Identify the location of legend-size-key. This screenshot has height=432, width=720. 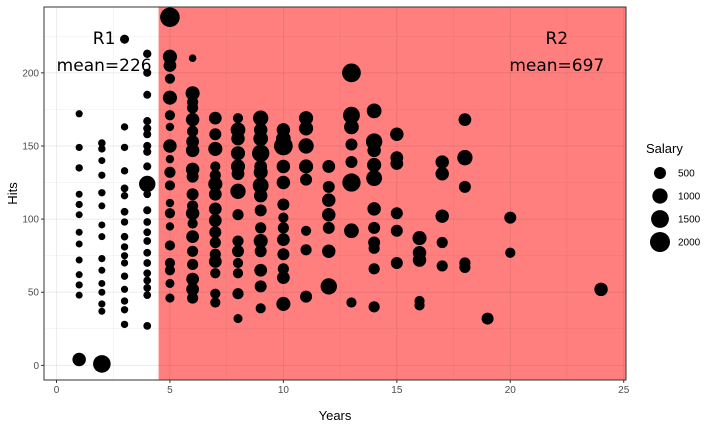
(660, 196).